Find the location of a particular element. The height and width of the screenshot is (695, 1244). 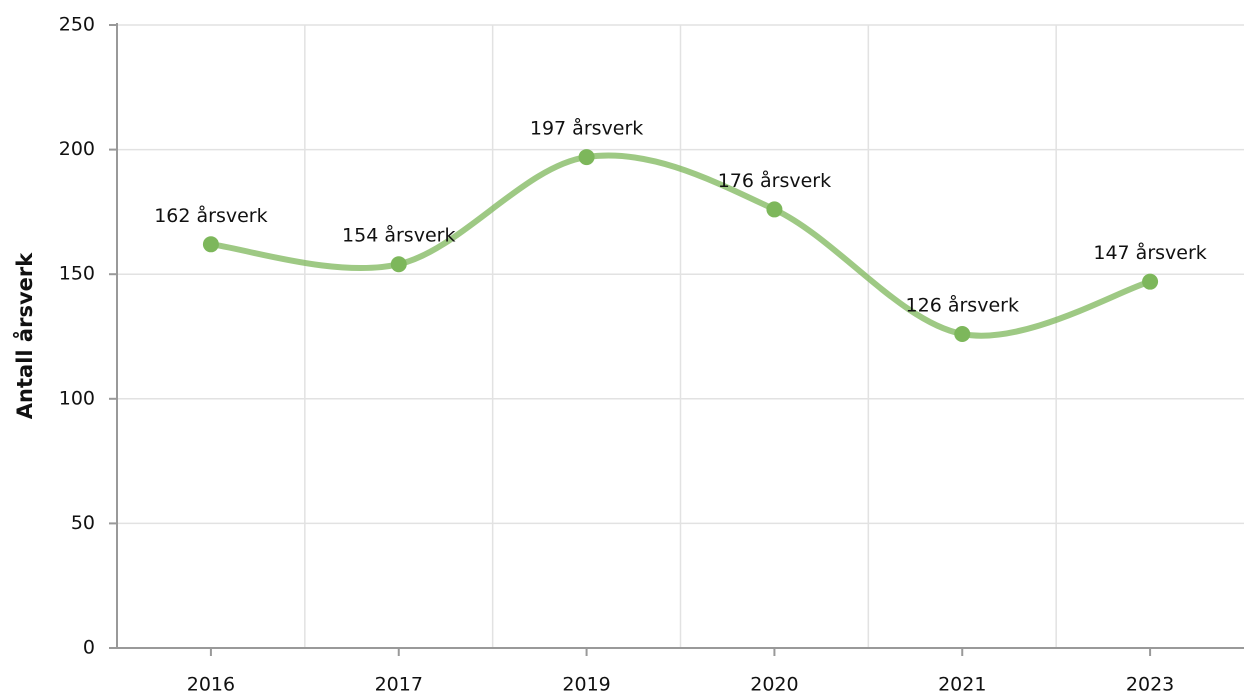

data-label: 162 årsverk is located at coordinates (210, 215).